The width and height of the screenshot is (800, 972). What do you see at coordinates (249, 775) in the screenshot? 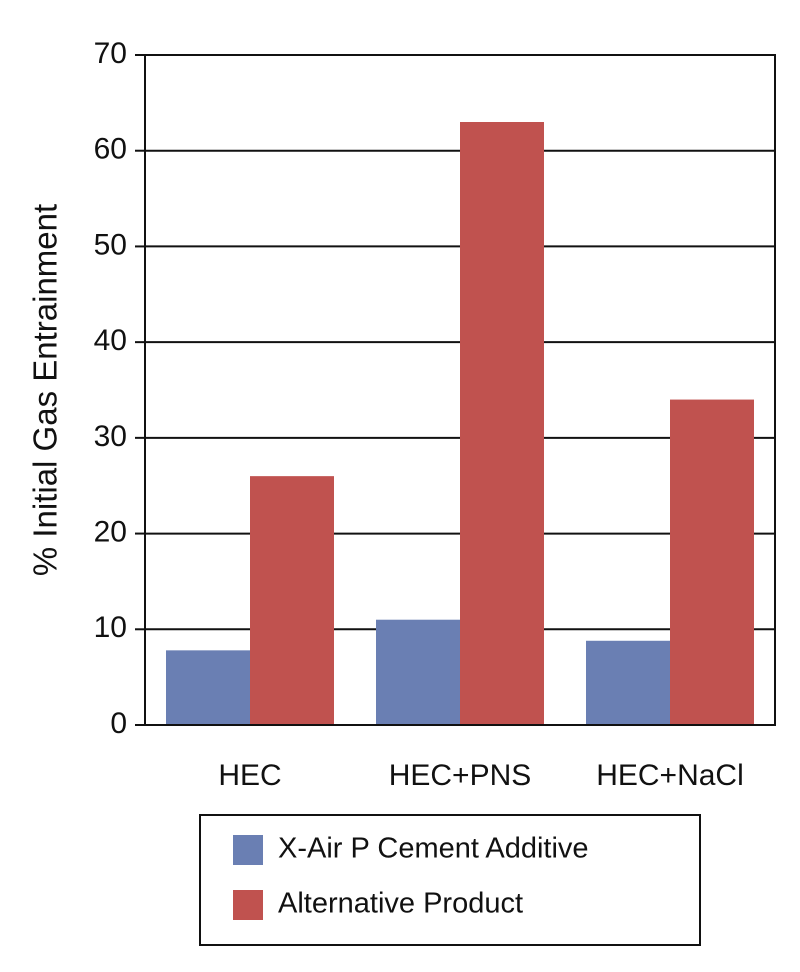
I see `x-tick-label: HEC` at bounding box center [249, 775].